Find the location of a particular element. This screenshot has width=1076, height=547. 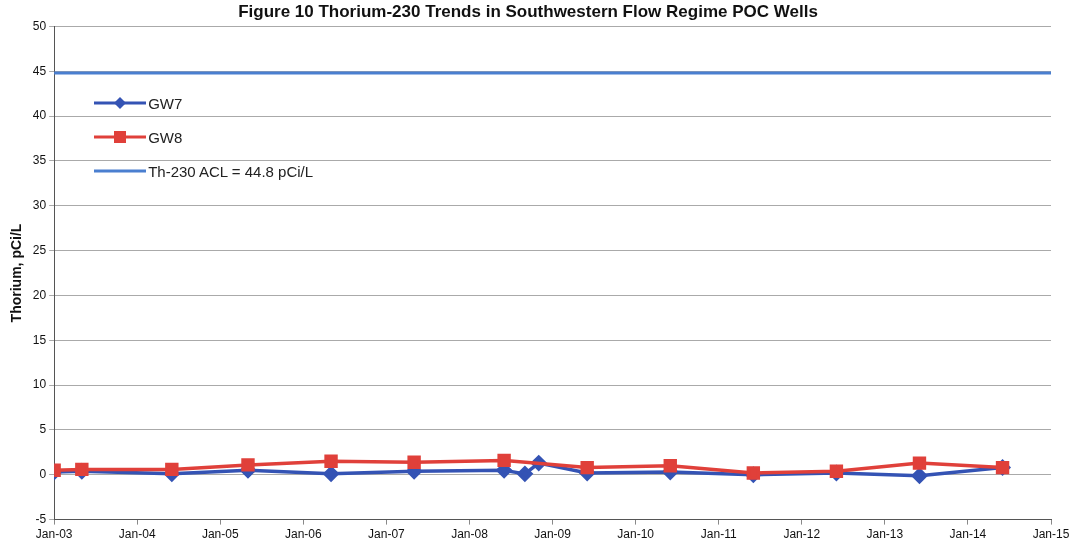

x-tick-label: Jan-13 is located at coordinates (885, 534).